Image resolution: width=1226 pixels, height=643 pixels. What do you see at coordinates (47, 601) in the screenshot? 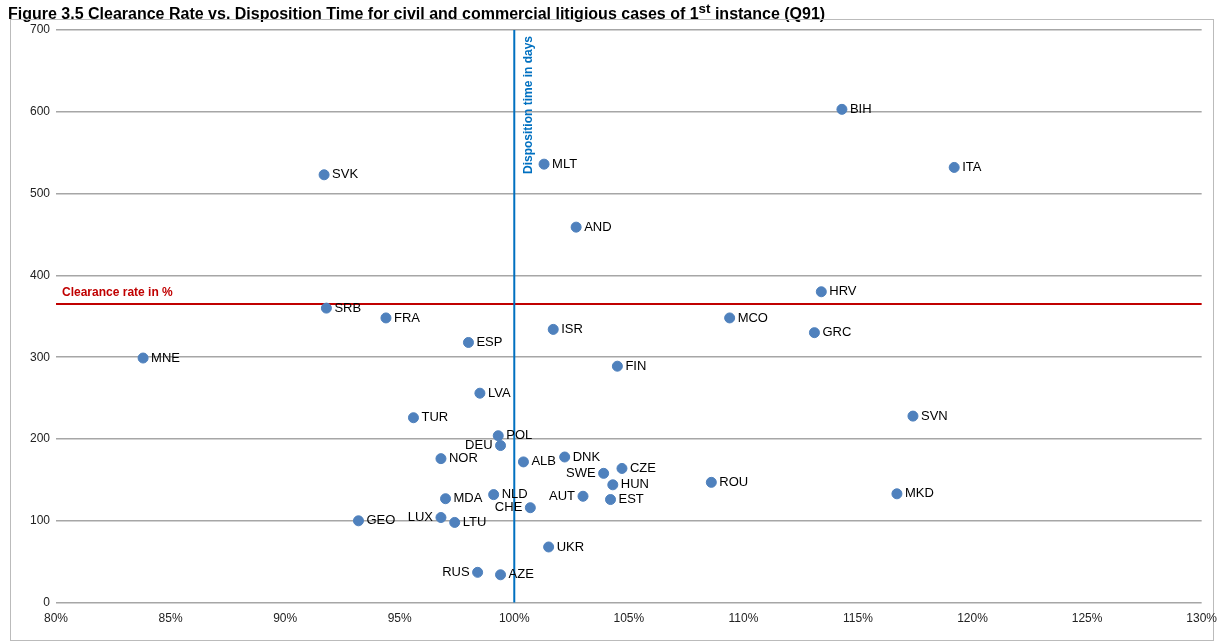
I see `y-tick-label: 0` at bounding box center [47, 601].